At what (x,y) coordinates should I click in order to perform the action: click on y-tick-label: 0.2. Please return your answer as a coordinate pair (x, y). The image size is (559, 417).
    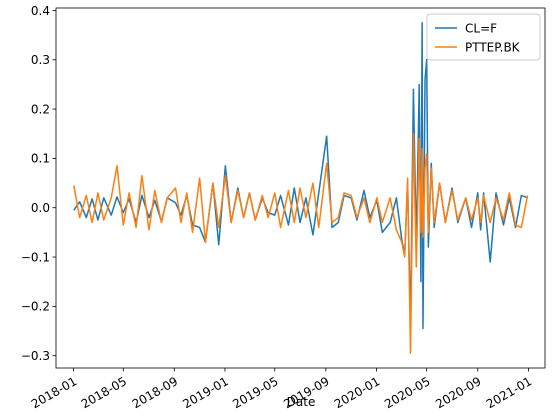
    Looking at the image, I should click on (40, 109).